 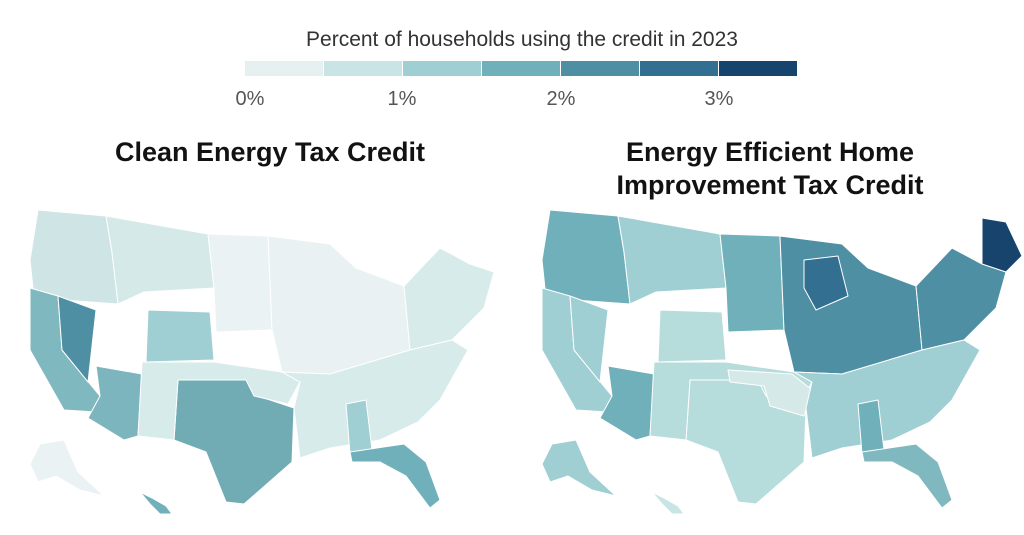 I want to click on clean-energy-region-midwest, so click(x=339, y=305).